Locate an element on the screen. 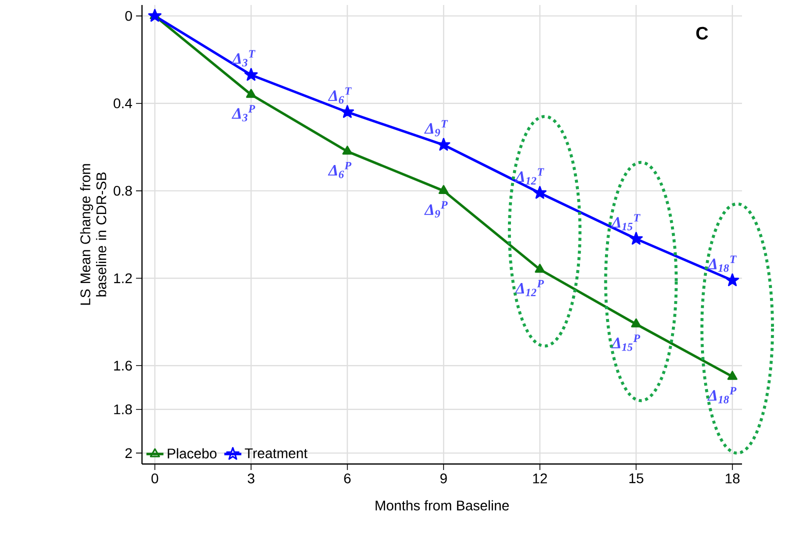 The height and width of the screenshot is (545, 788). annotation: Δ$_{9}$P is located at coordinates (436, 209).